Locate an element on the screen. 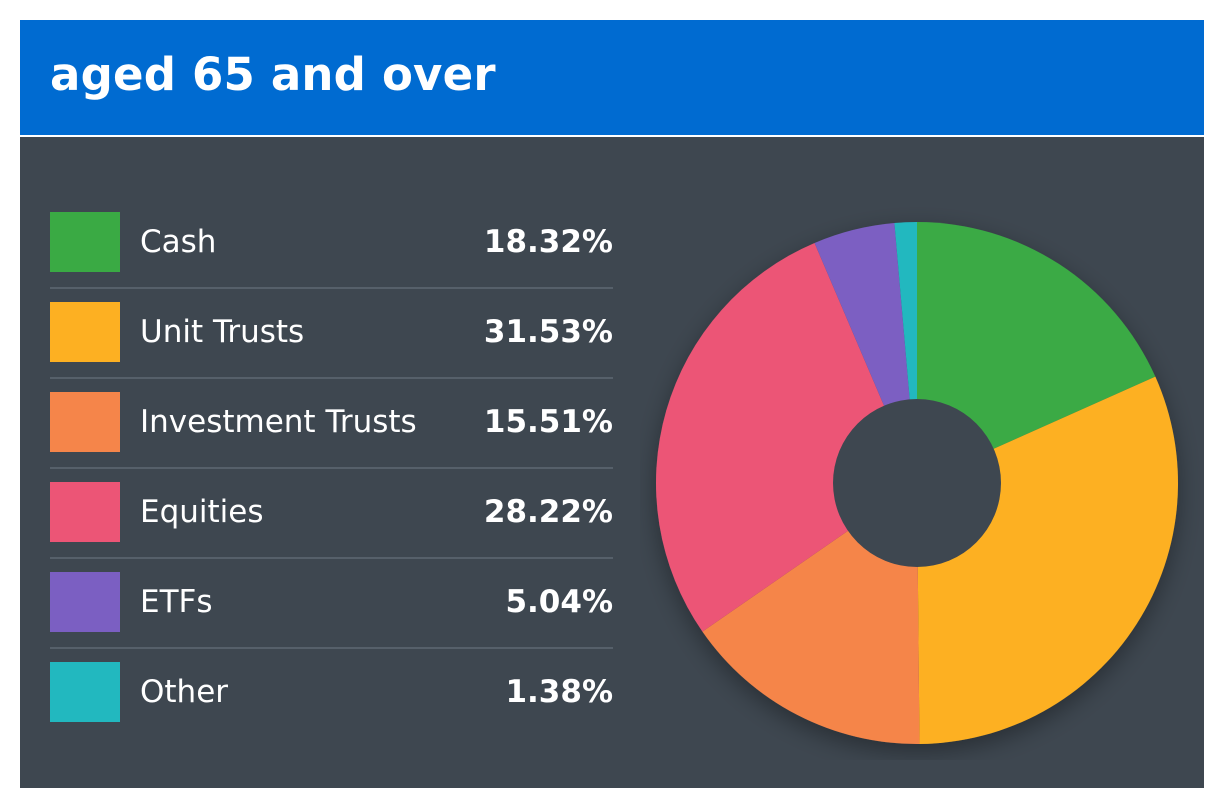  legend-label-other: Other is located at coordinates (184, 692).